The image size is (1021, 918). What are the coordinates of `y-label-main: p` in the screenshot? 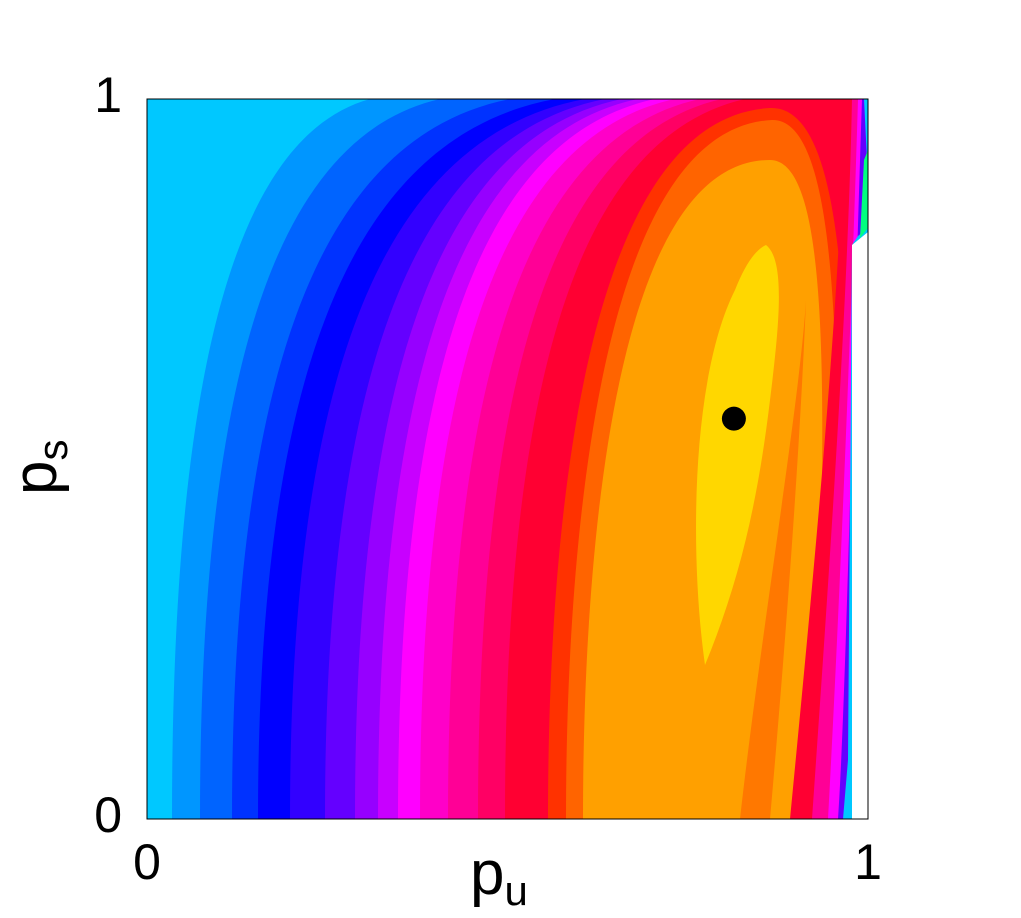 It's located at (35, 478).